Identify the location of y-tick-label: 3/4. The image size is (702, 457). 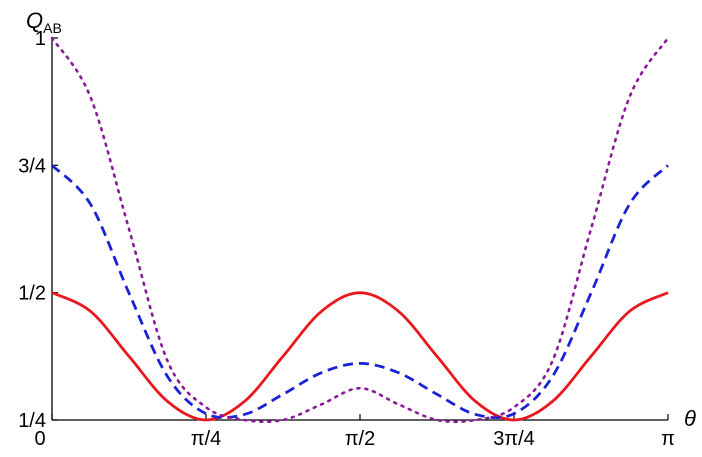
(32, 166).